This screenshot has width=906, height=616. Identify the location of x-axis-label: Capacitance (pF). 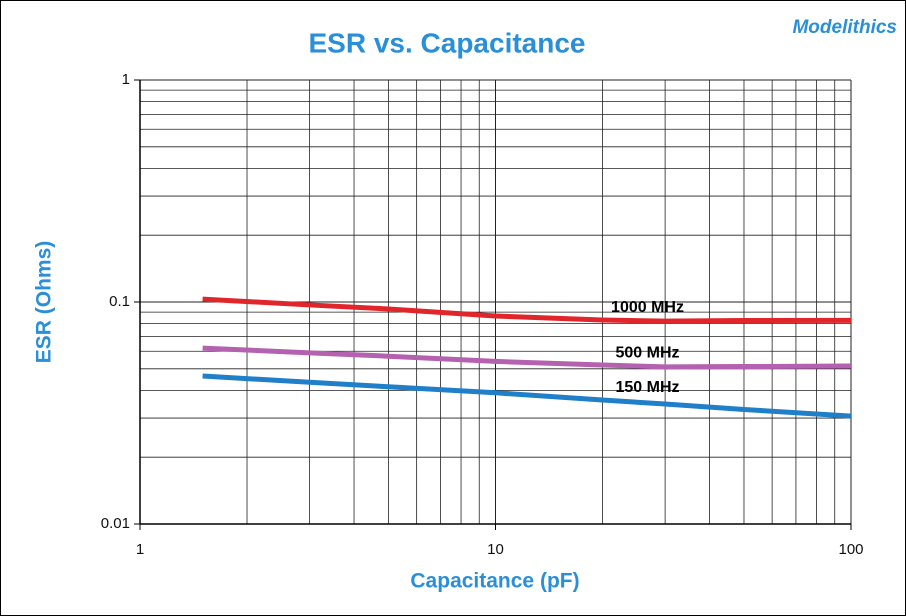
(494, 581).